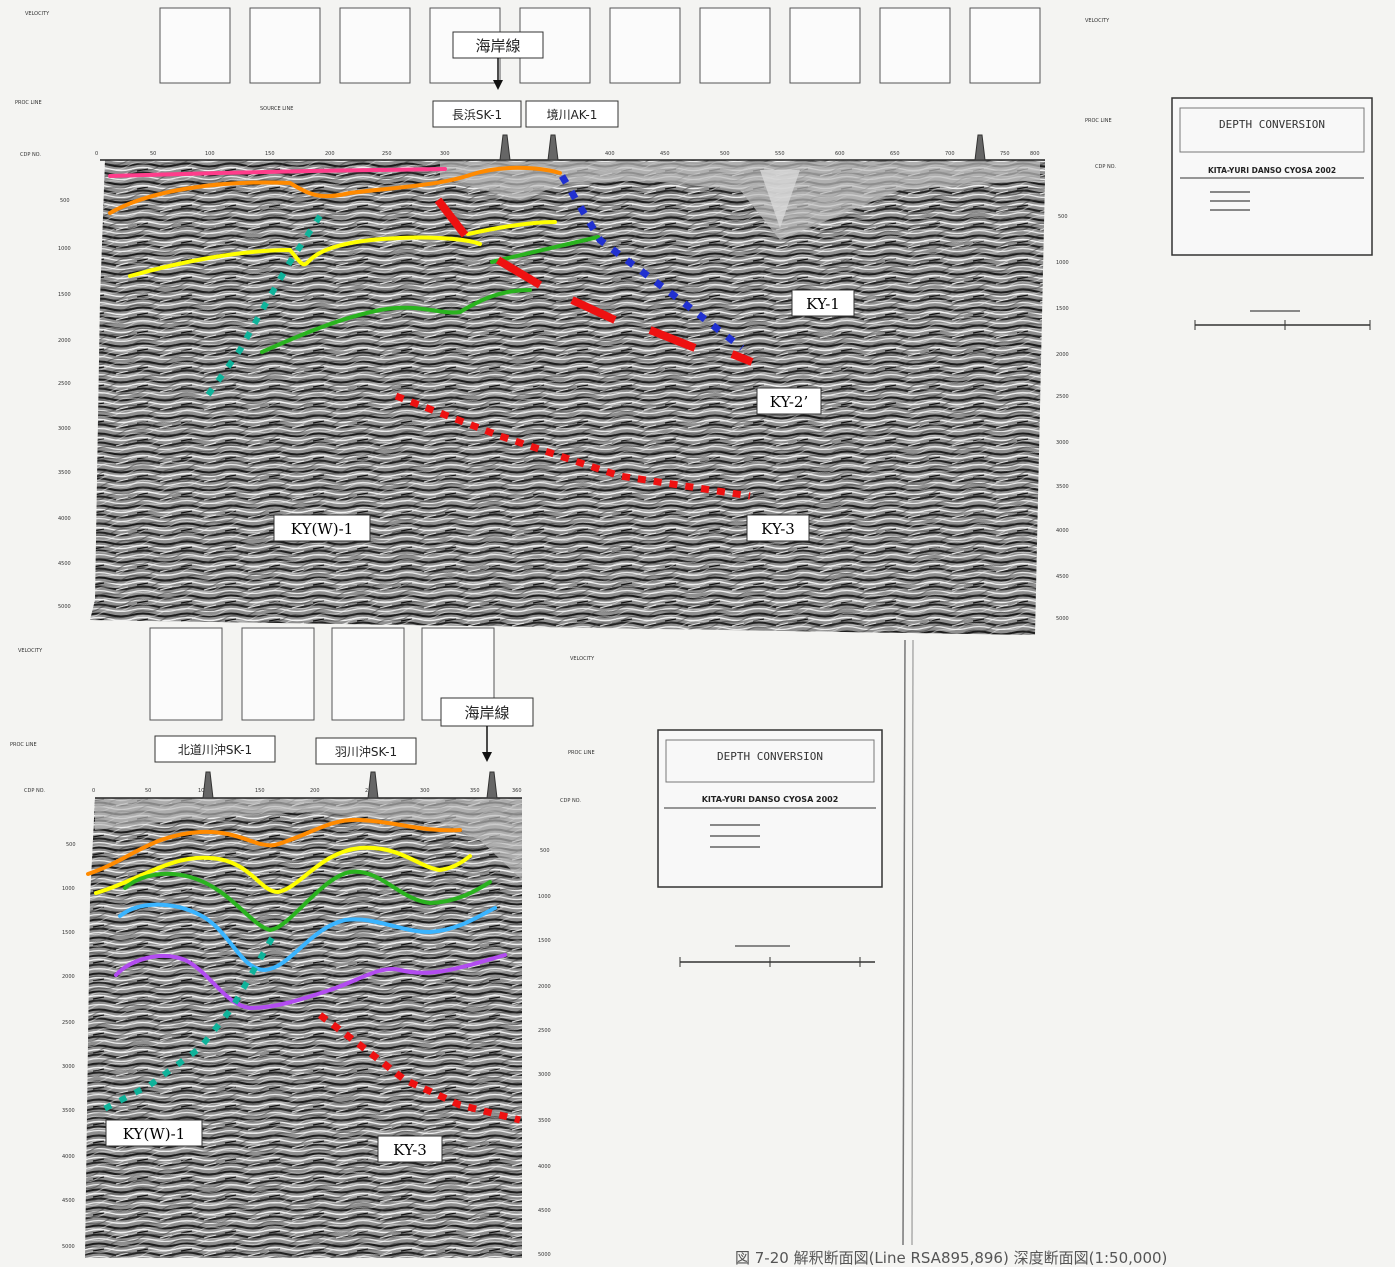 This screenshot has width=1395, height=1267. I want to click on svg-text: 650, so click(895, 154).